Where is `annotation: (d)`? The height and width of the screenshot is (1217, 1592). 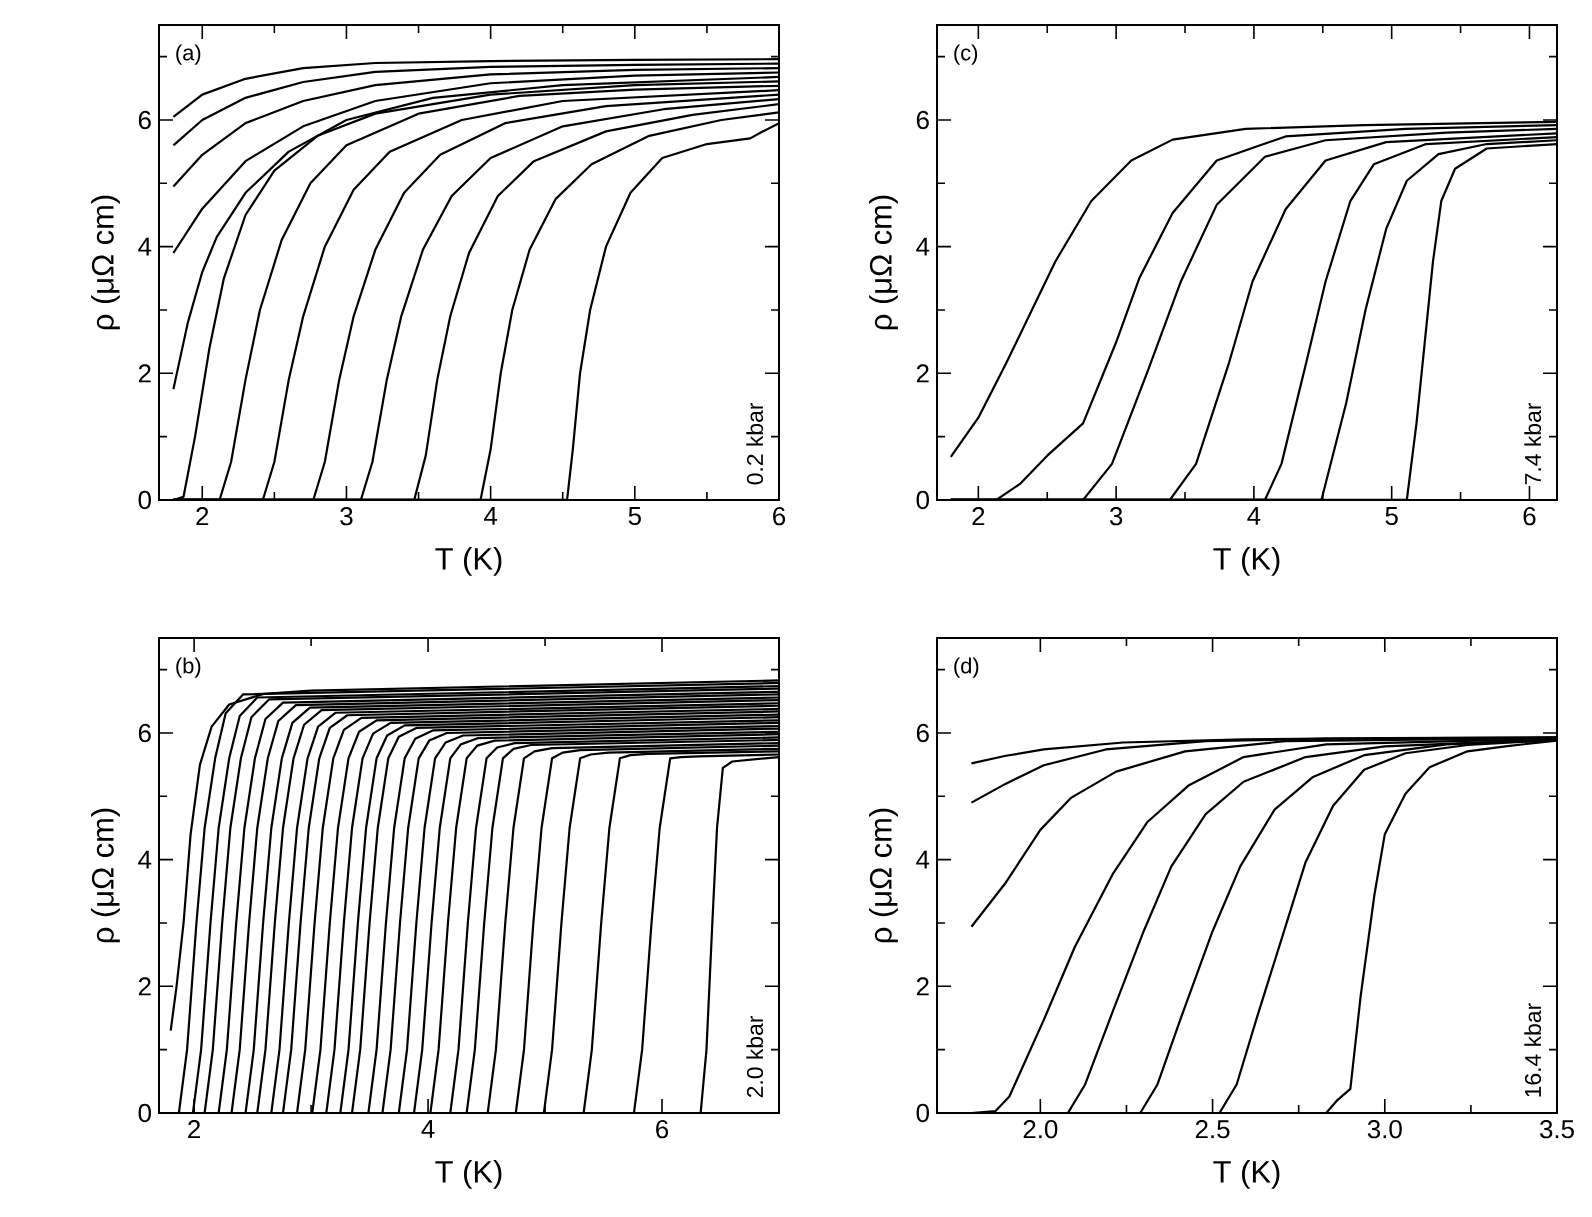 annotation: (d) is located at coordinates (966, 667).